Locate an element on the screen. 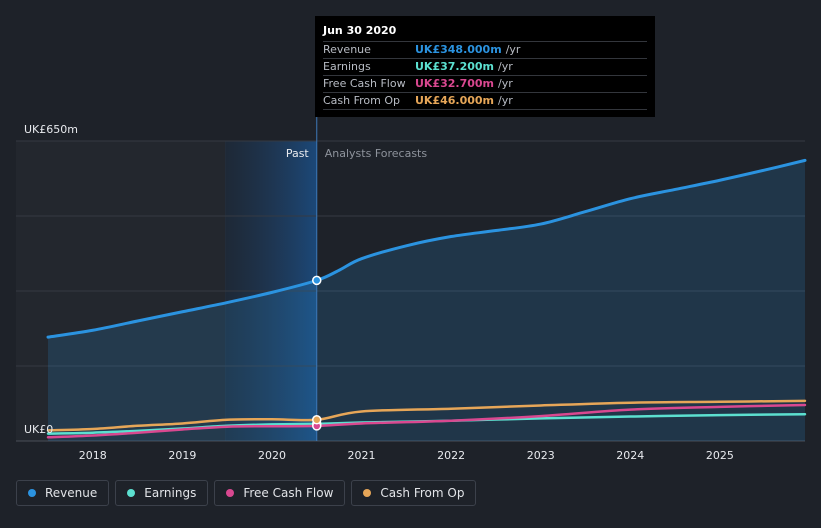 The width and height of the screenshot is (821, 528). y-axis-top-label: UK£650m is located at coordinates (51, 129).